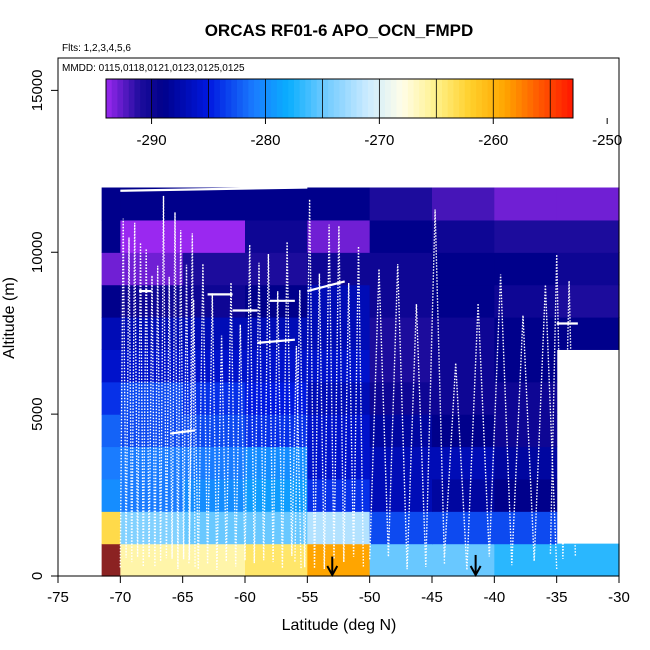 This screenshot has width=650, height=650. What do you see at coordinates (152, 140) in the screenshot?
I see `colorbar-tick-label: -290` at bounding box center [152, 140].